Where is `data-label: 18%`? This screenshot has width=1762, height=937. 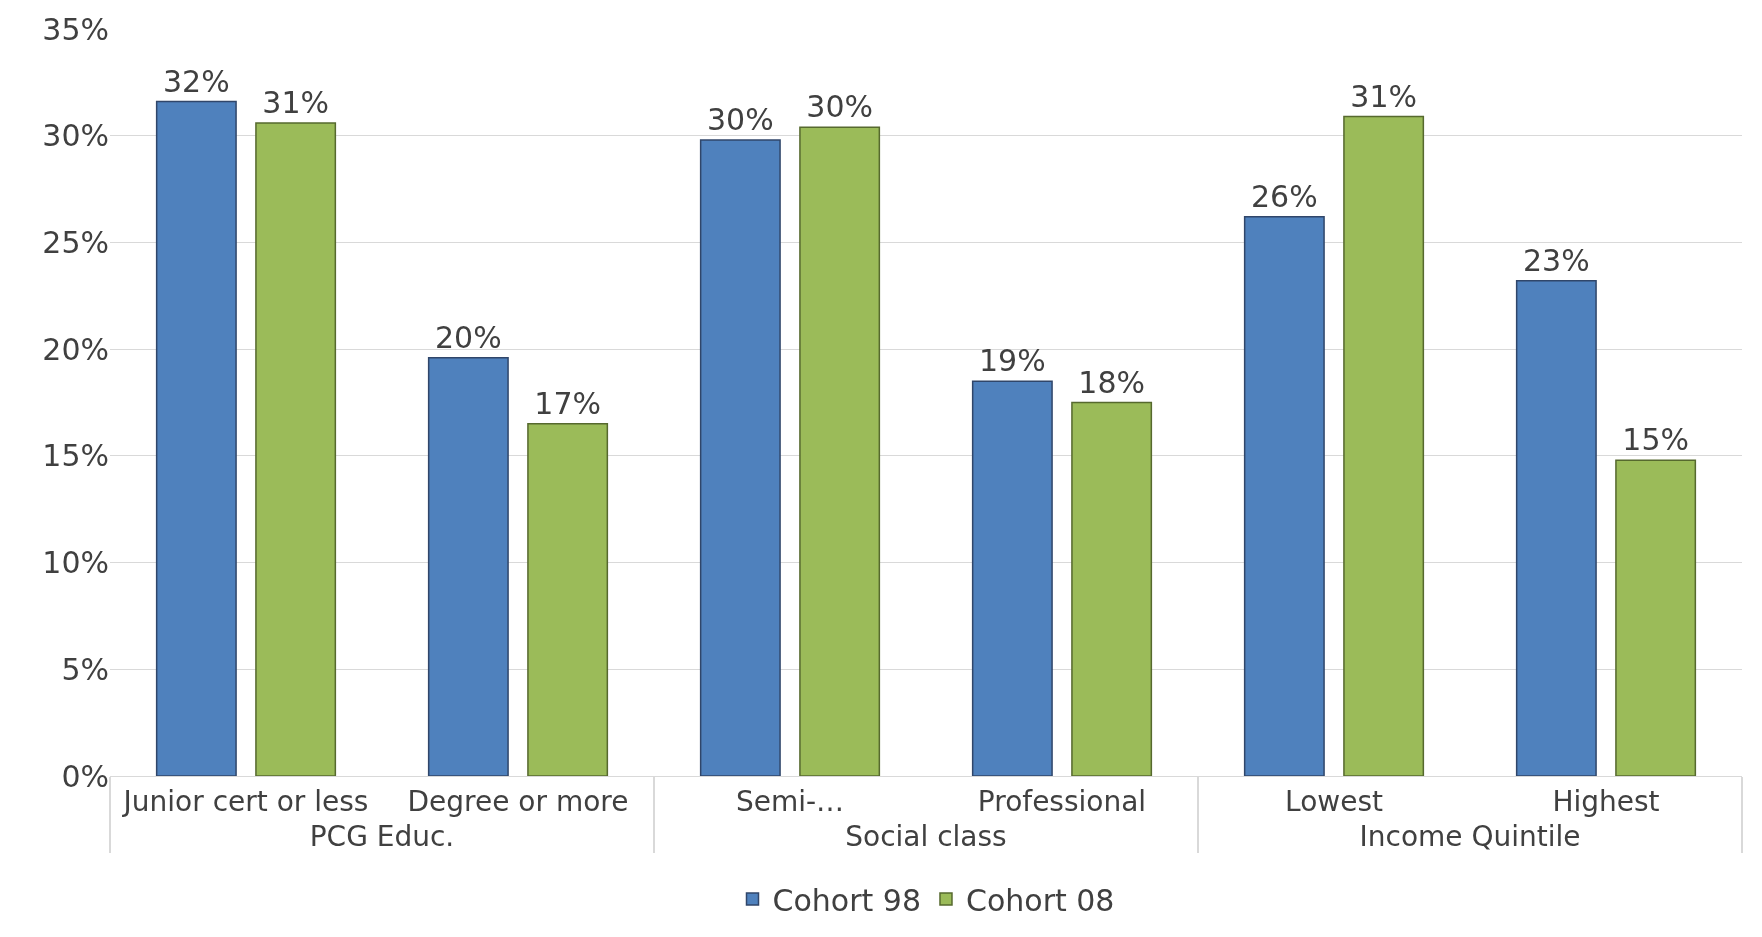
data-label: 18% is located at coordinates (1111, 382).